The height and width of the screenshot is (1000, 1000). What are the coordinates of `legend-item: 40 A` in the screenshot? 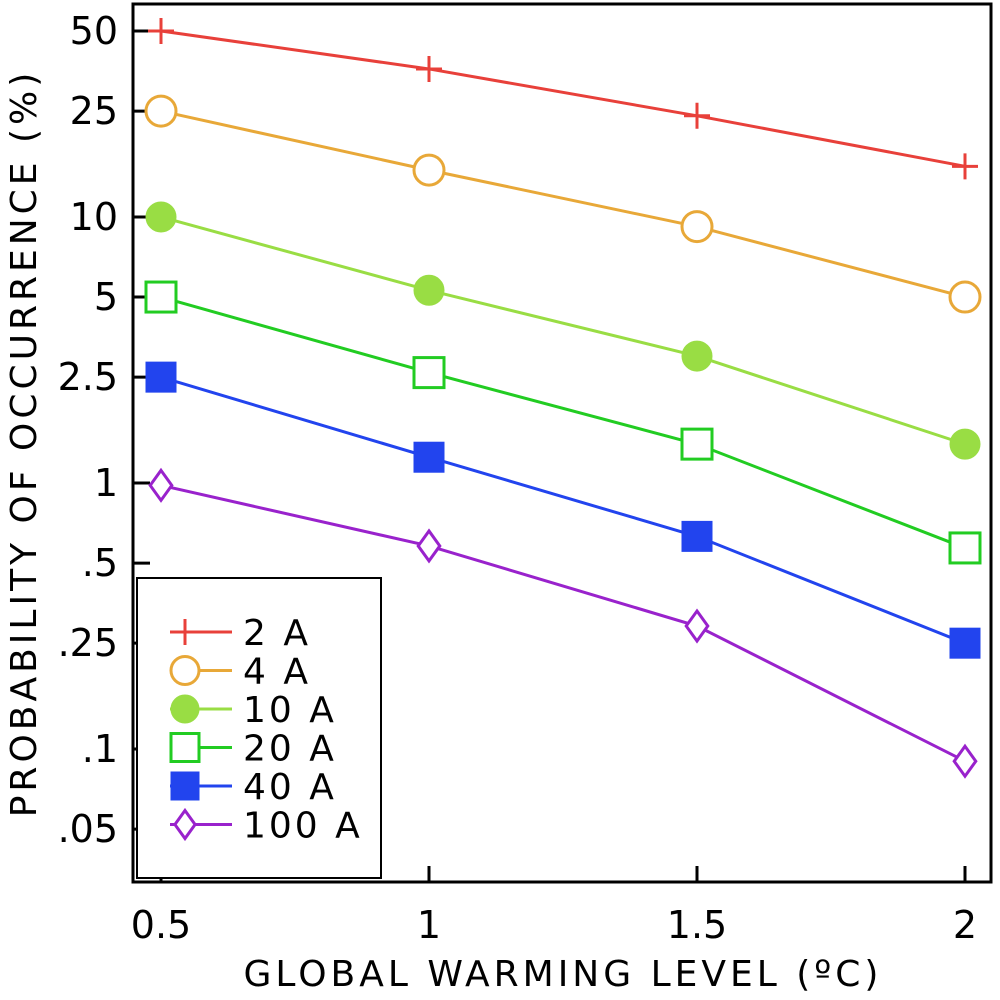 It's located at (253, 787).